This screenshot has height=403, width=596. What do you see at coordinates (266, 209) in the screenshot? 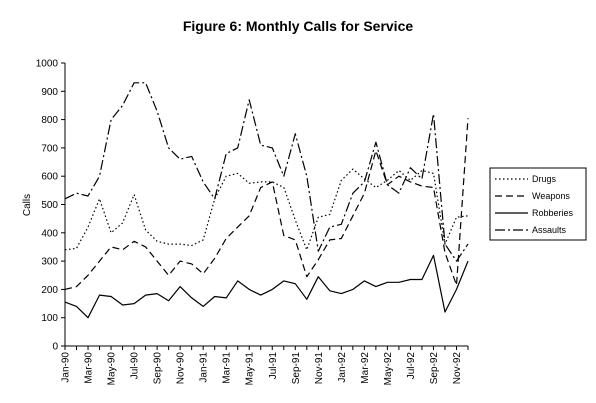
I see `series-line-drugs` at bounding box center [266, 209].